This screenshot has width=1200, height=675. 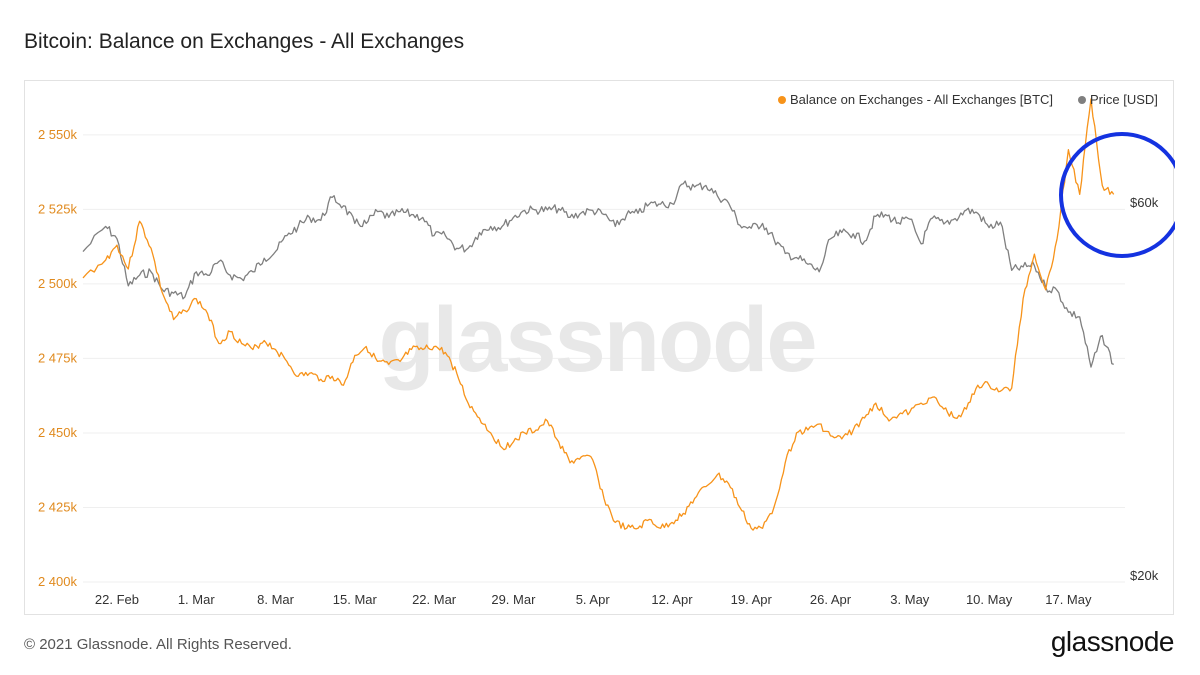 I want to click on y-right-tick-label: $60k, so click(x=1144, y=202).